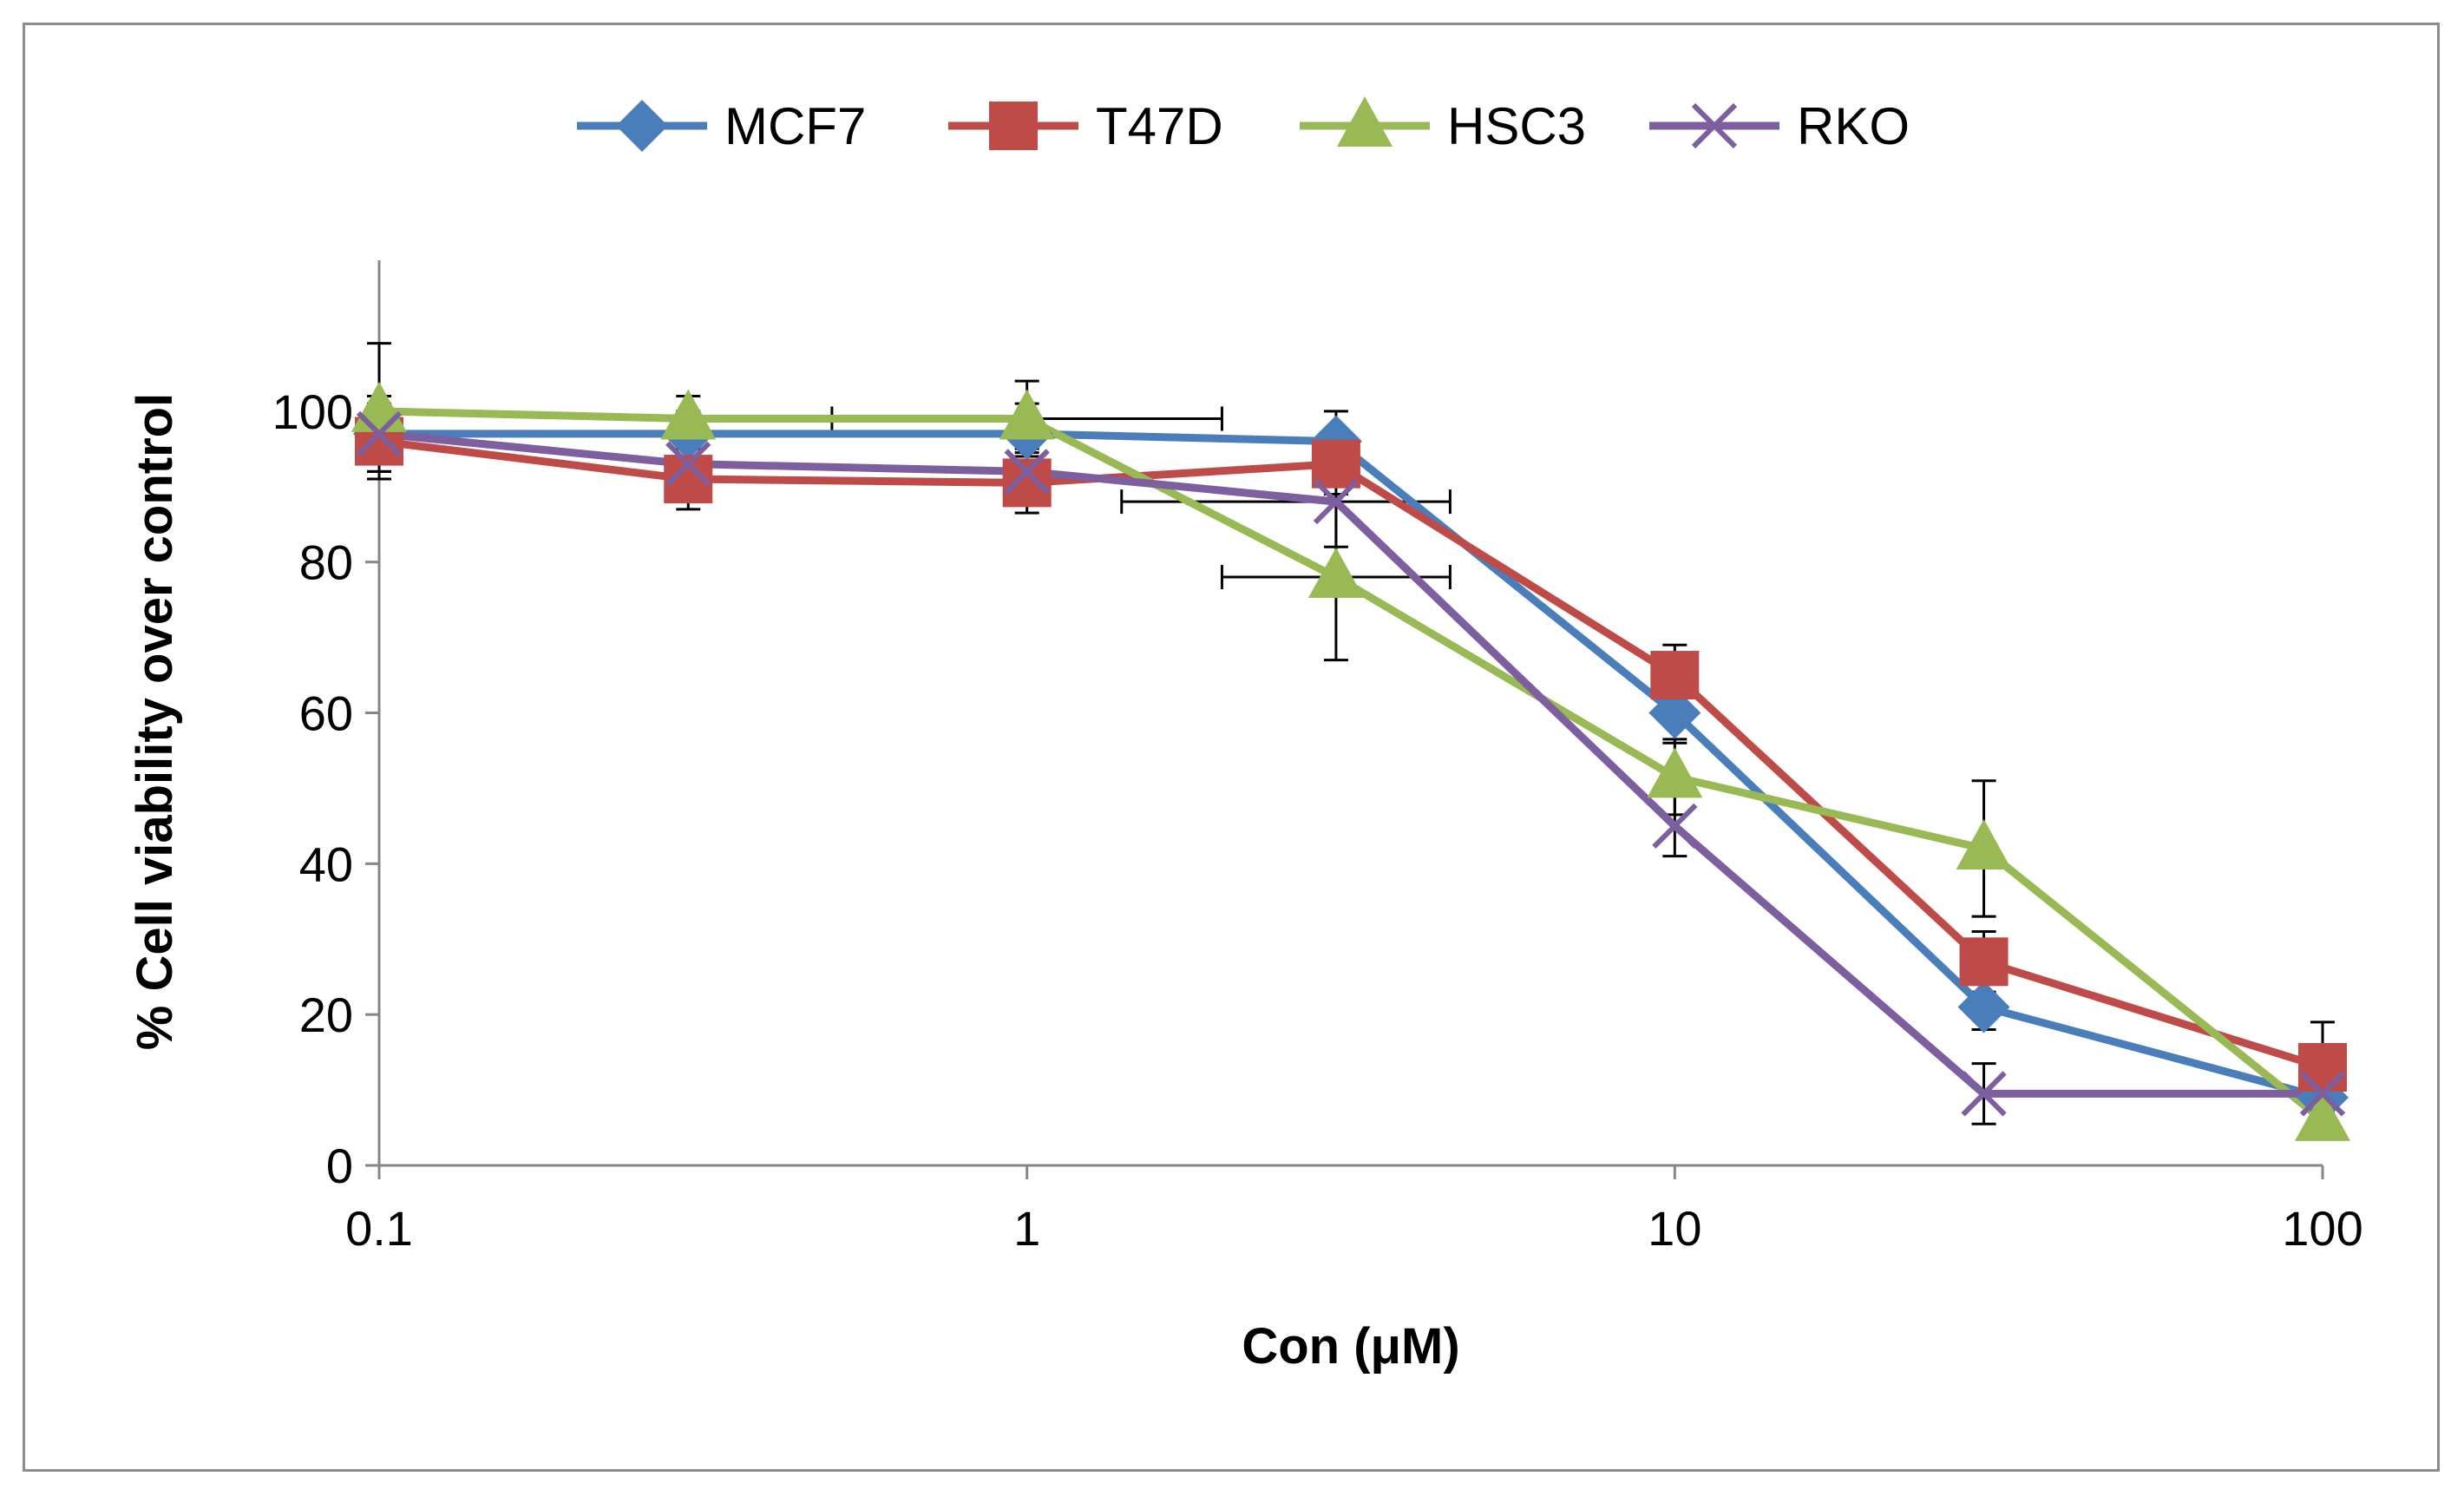 This screenshot has height=1496, width=2464. Describe the element at coordinates (1243, 125) in the screenshot. I see `legend: MCF7 T47D HSC3 RKO` at that location.